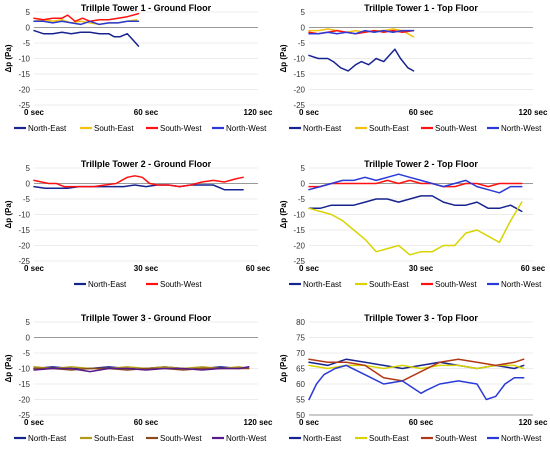 Image resolution: width=550 pixels, height=464 pixels. Describe the element at coordinates (300, 322) in the screenshot. I see `y-tick-label: 80` at that location.